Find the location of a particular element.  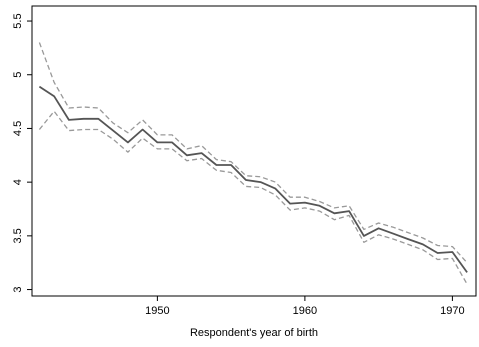

x-tick-label: 1970 is located at coordinates (452, 311).